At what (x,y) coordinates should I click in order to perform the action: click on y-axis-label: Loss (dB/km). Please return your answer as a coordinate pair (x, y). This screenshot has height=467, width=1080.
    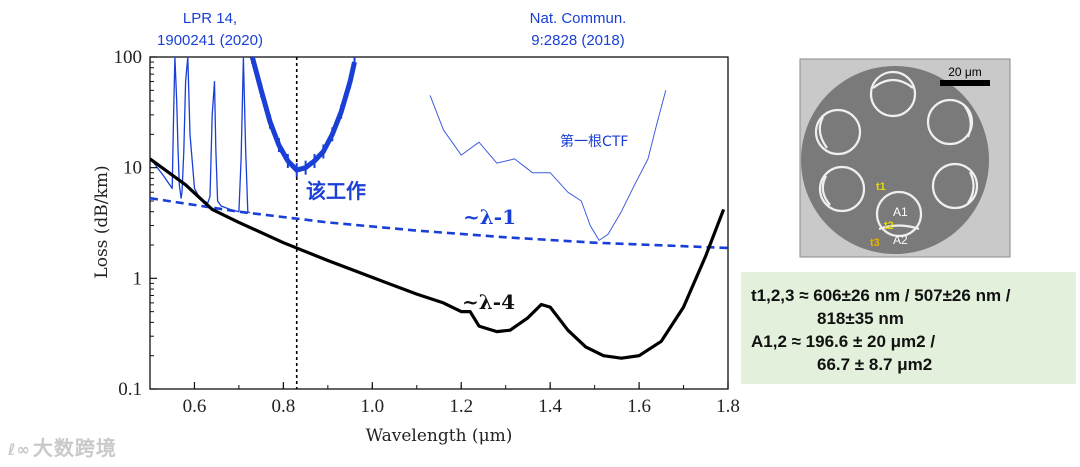
    Looking at the image, I should click on (102, 221).